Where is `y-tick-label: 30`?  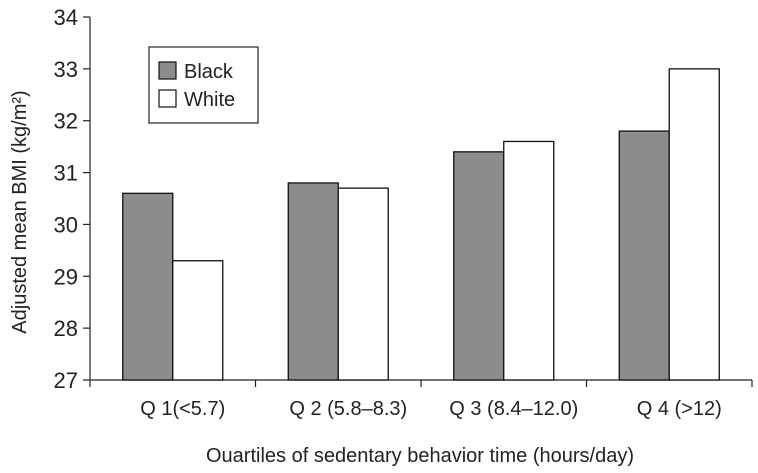 y-tick-label: 30 is located at coordinates (66, 224).